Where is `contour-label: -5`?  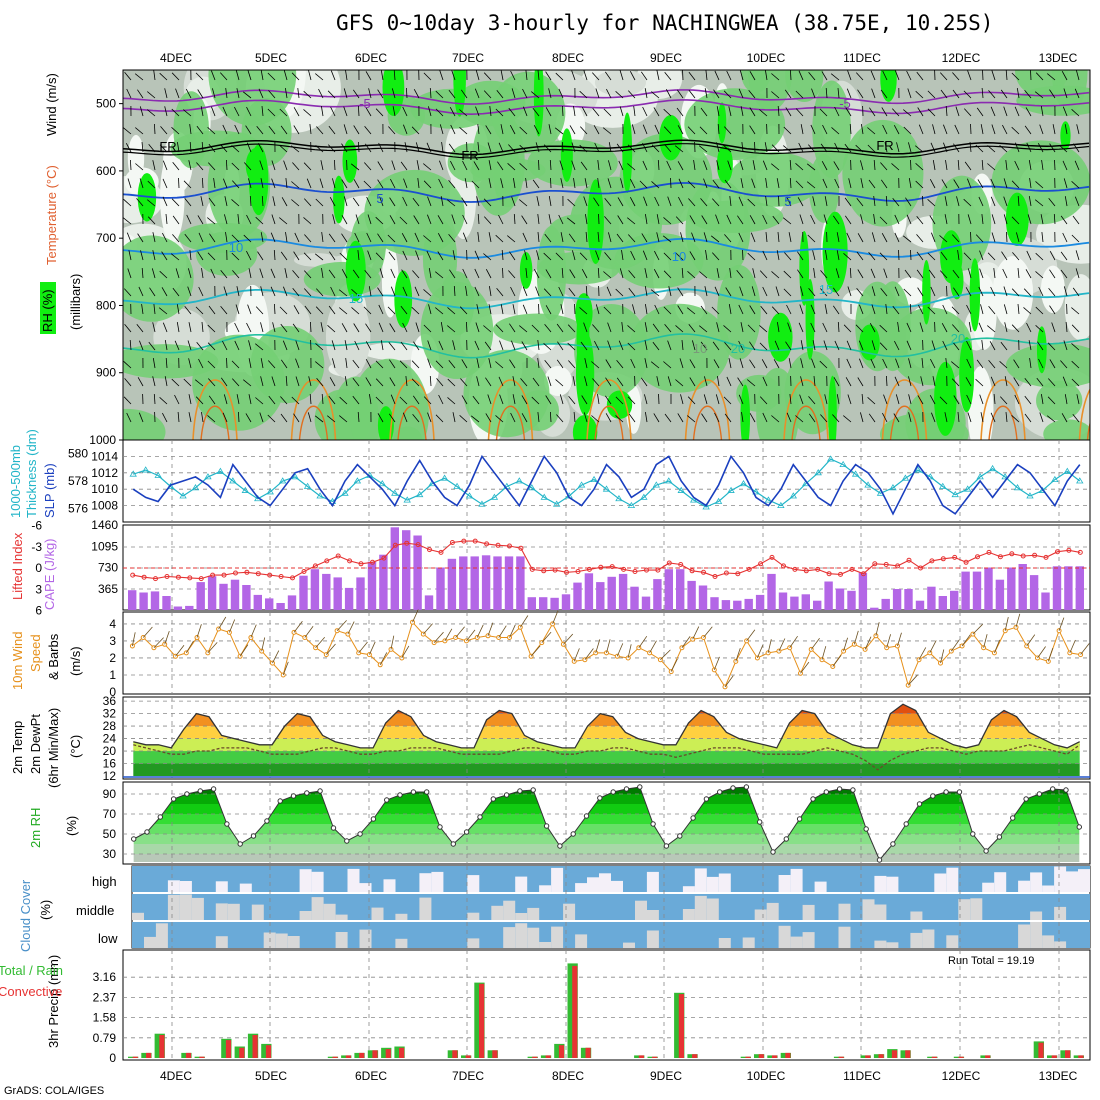
contour-label: -5 is located at coordinates (845, 103).